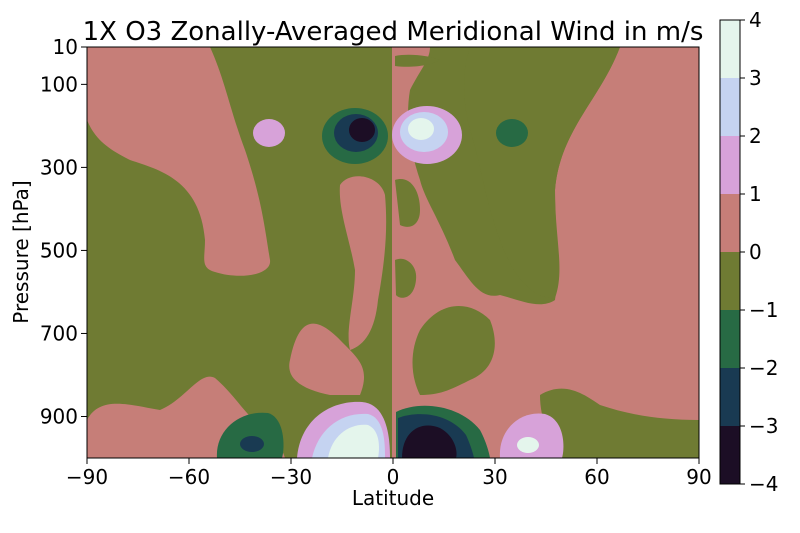 This screenshot has width=800, height=533. Describe the element at coordinates (59, 167) in the screenshot. I see `y-tick-label: 300` at that location.